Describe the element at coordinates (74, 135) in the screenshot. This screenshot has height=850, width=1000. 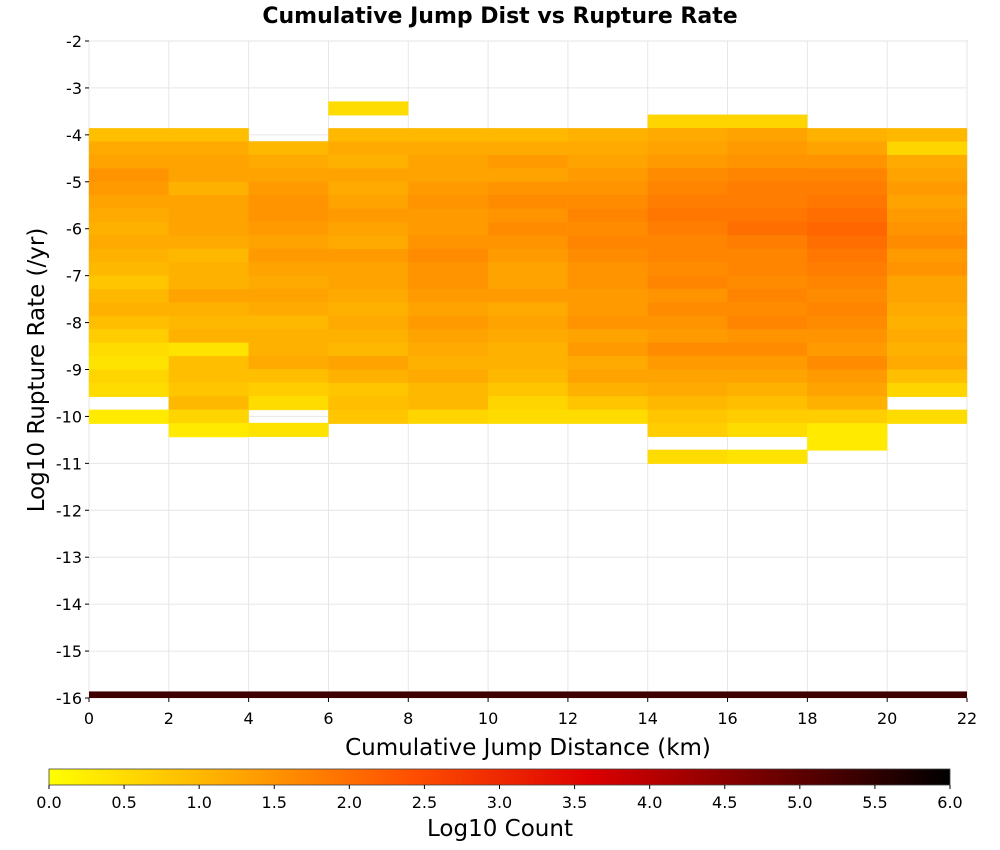
I see `y-tick-label: -4` at that location.